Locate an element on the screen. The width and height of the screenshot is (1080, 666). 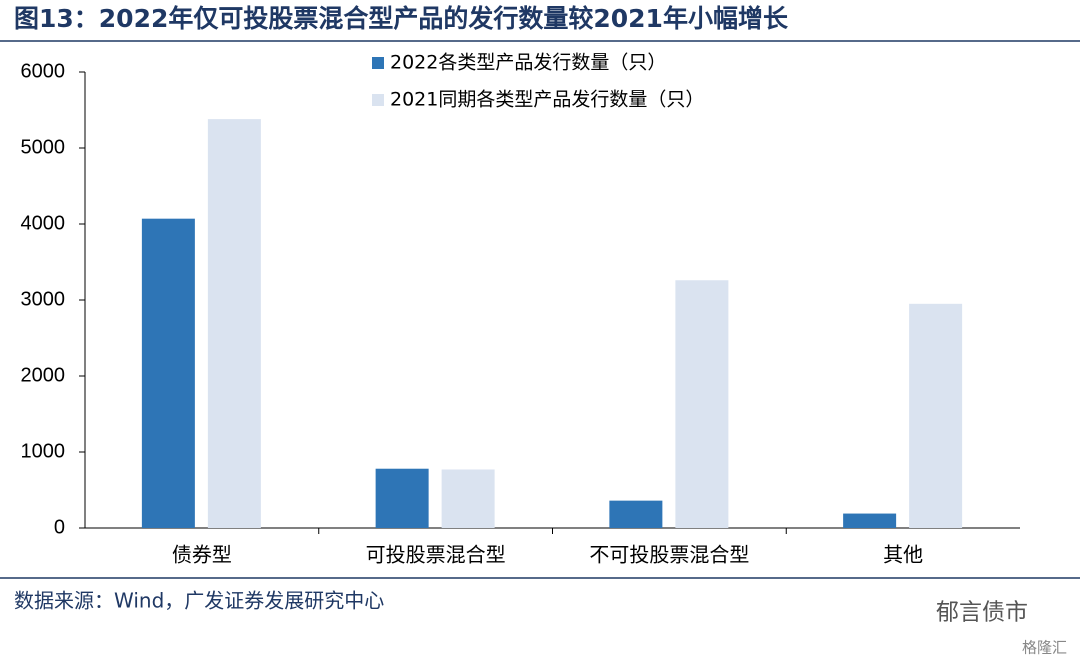
x-tick-label: 其他 is located at coordinates (903, 555).